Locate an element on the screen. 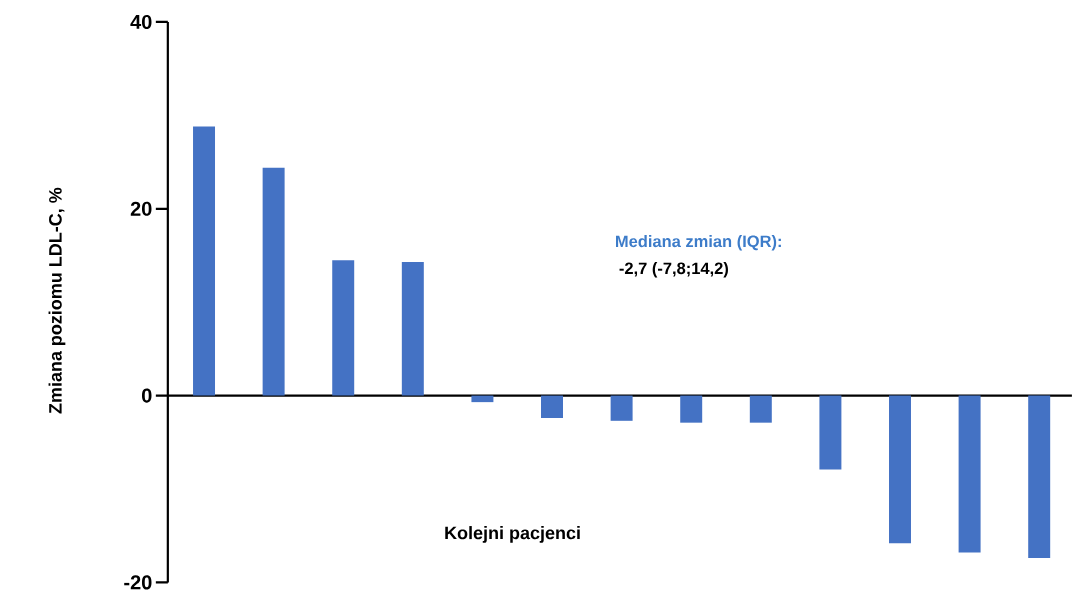  y-tick-label: -20 is located at coordinates (138, 582).